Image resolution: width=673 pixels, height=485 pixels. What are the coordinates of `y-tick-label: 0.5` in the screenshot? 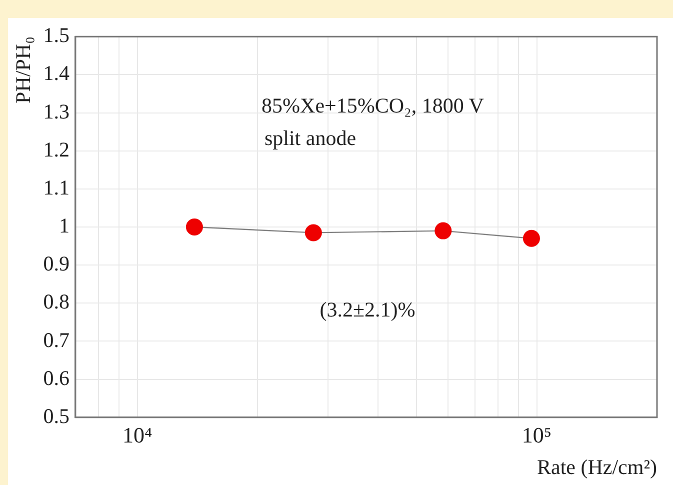 It's located at (56, 416).